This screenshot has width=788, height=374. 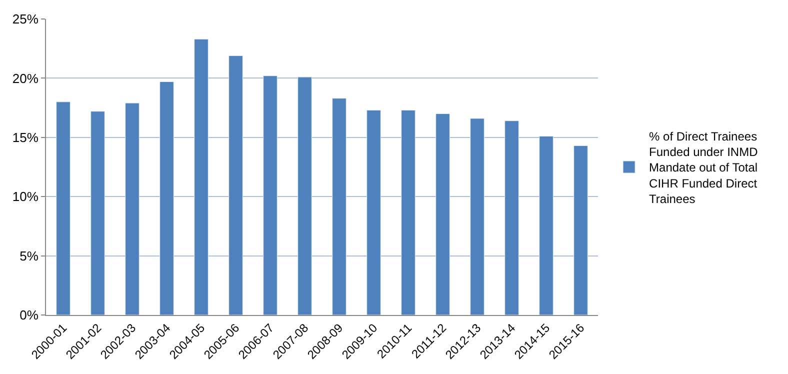 I want to click on y-tick-label: 5%, so click(x=29, y=256).